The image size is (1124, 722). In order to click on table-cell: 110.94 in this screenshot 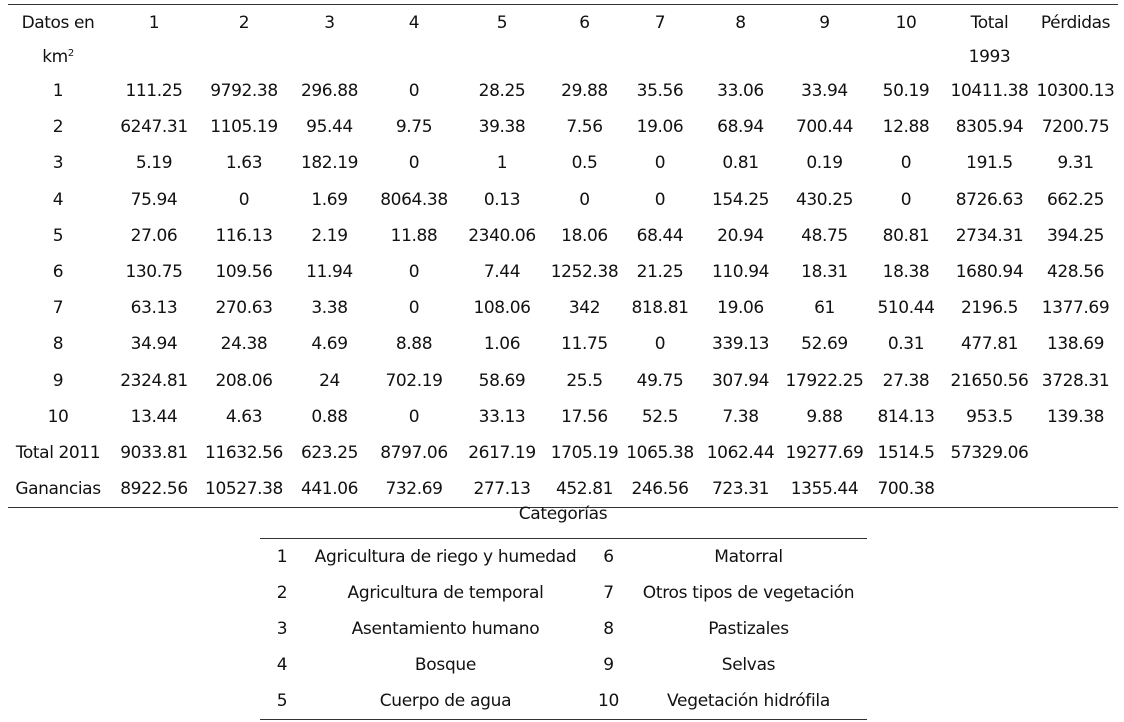, I will do `click(740, 272)`.